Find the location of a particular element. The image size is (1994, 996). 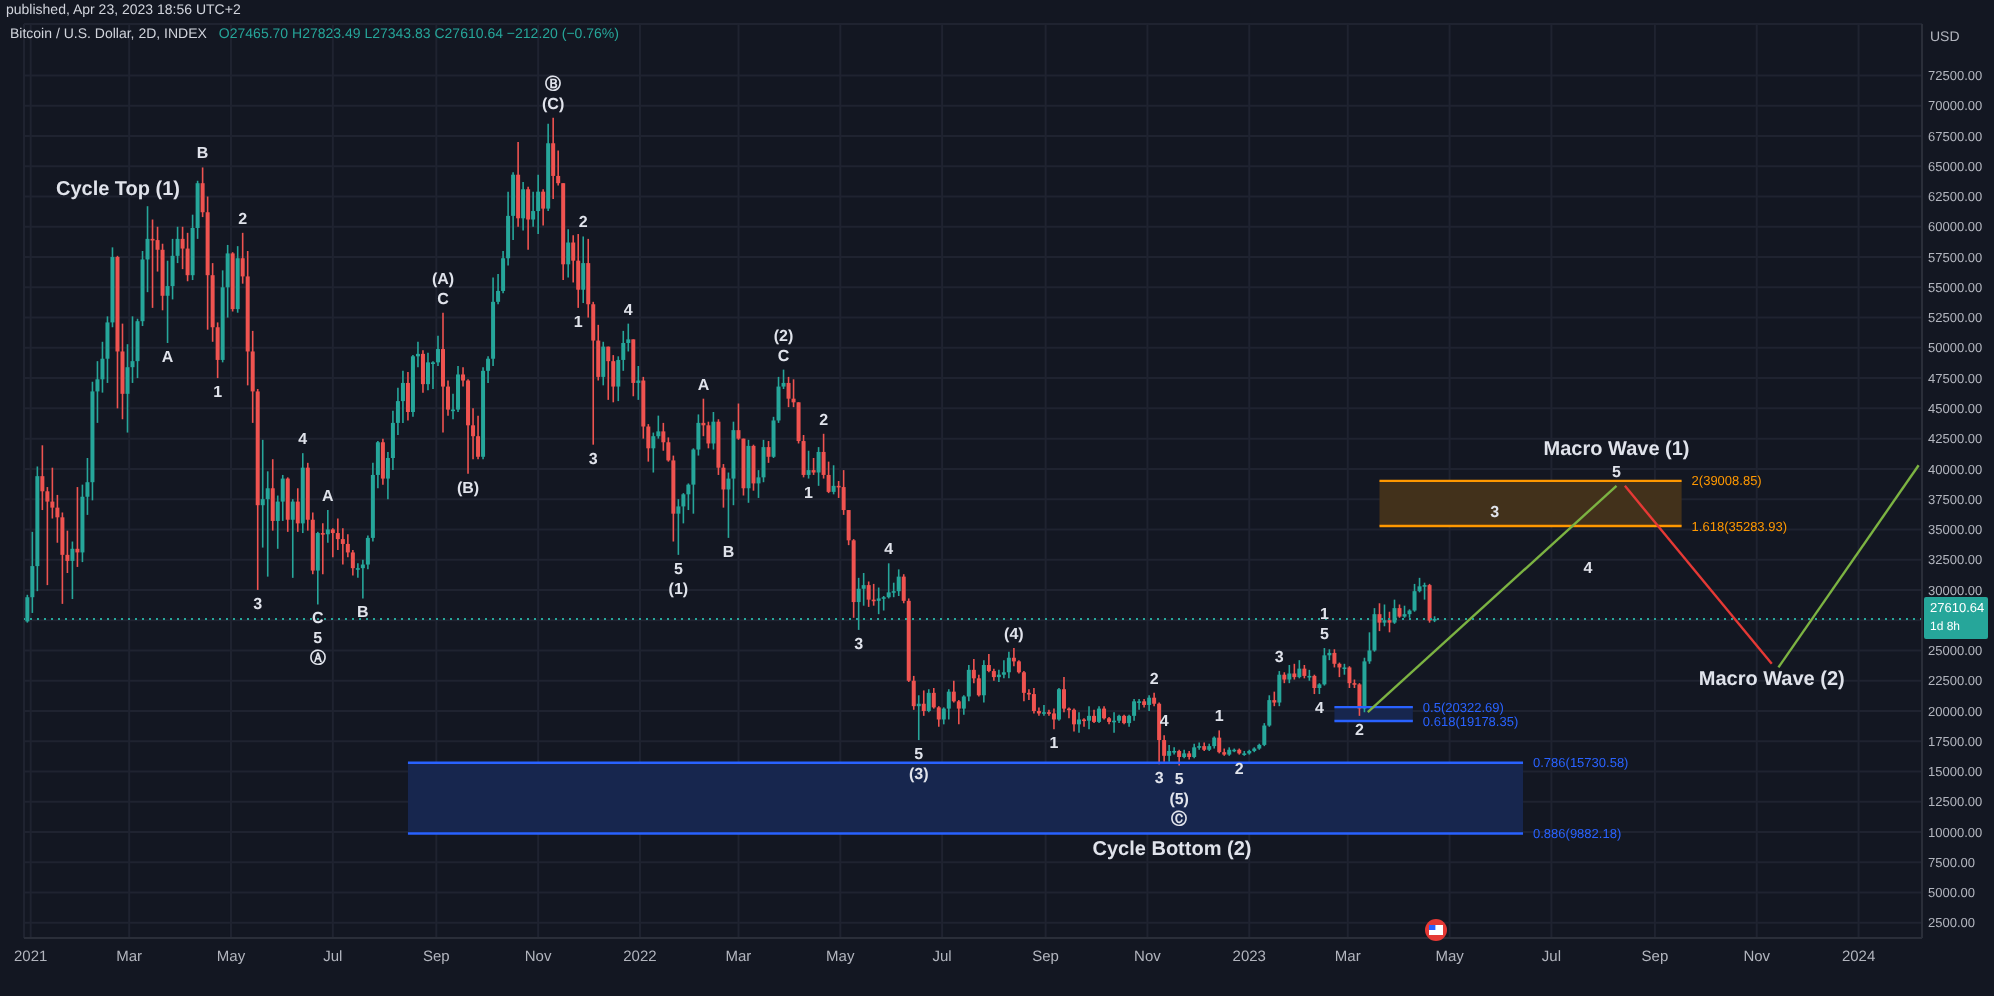

annotation: (2) is located at coordinates (783, 335).